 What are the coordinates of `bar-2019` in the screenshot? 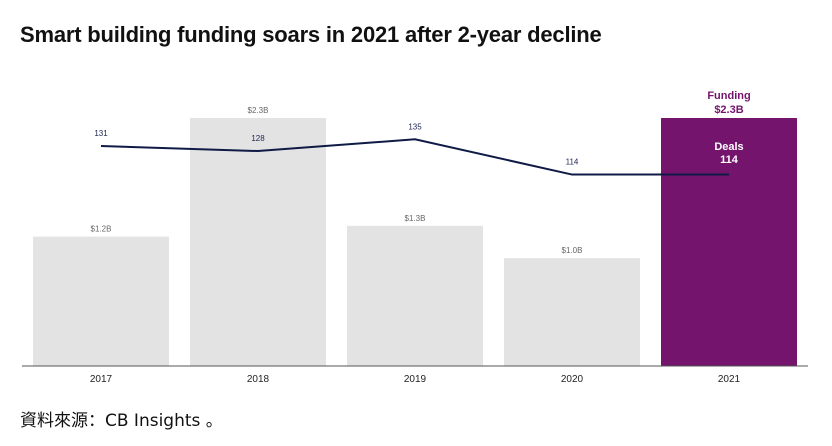 It's located at (415, 295).